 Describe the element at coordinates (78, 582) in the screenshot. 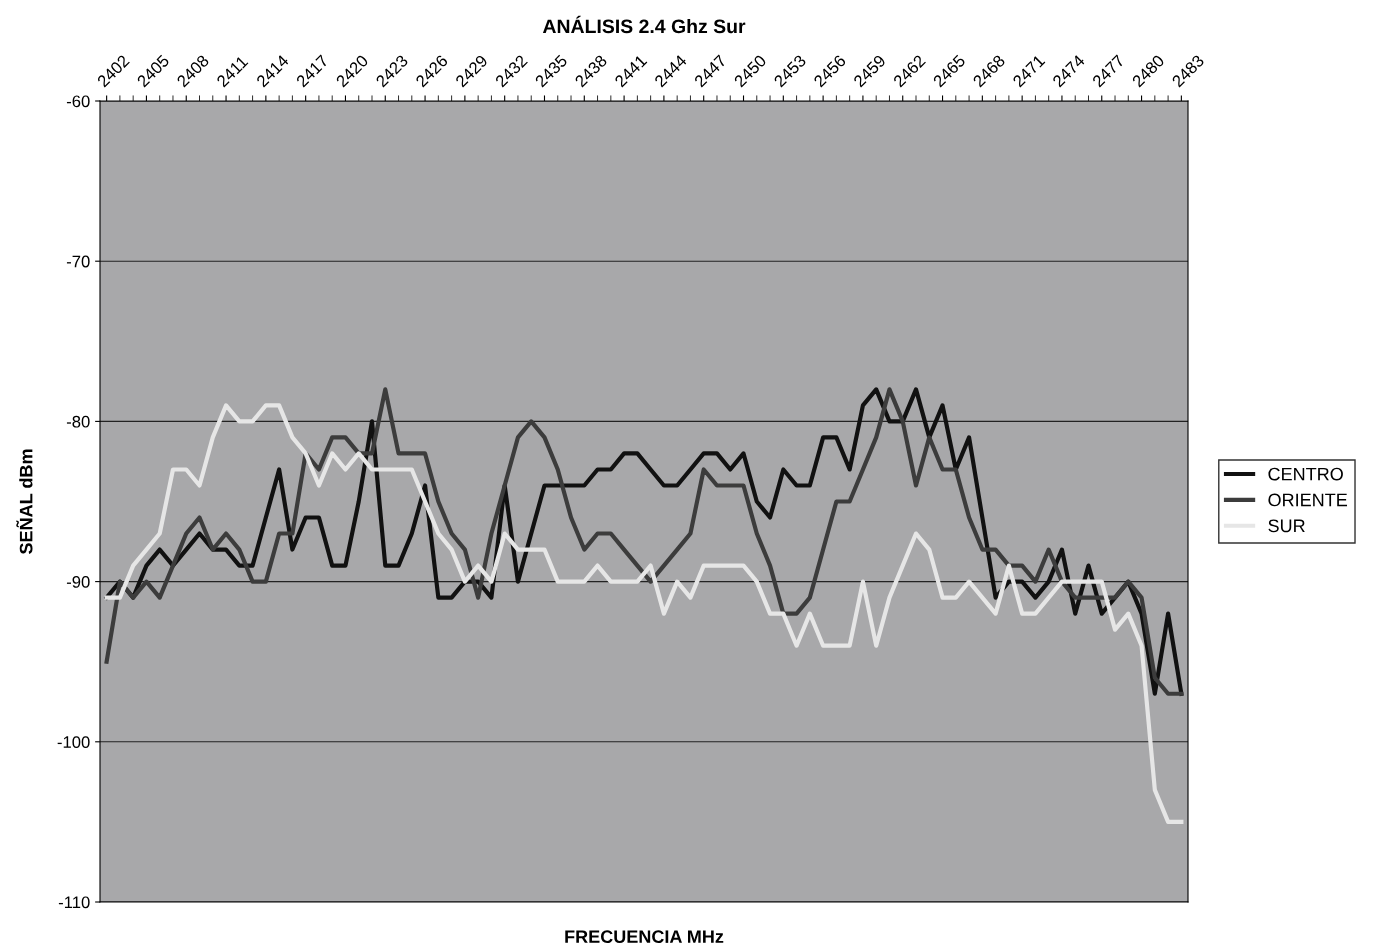

I see `y-tick-label: -90` at that location.